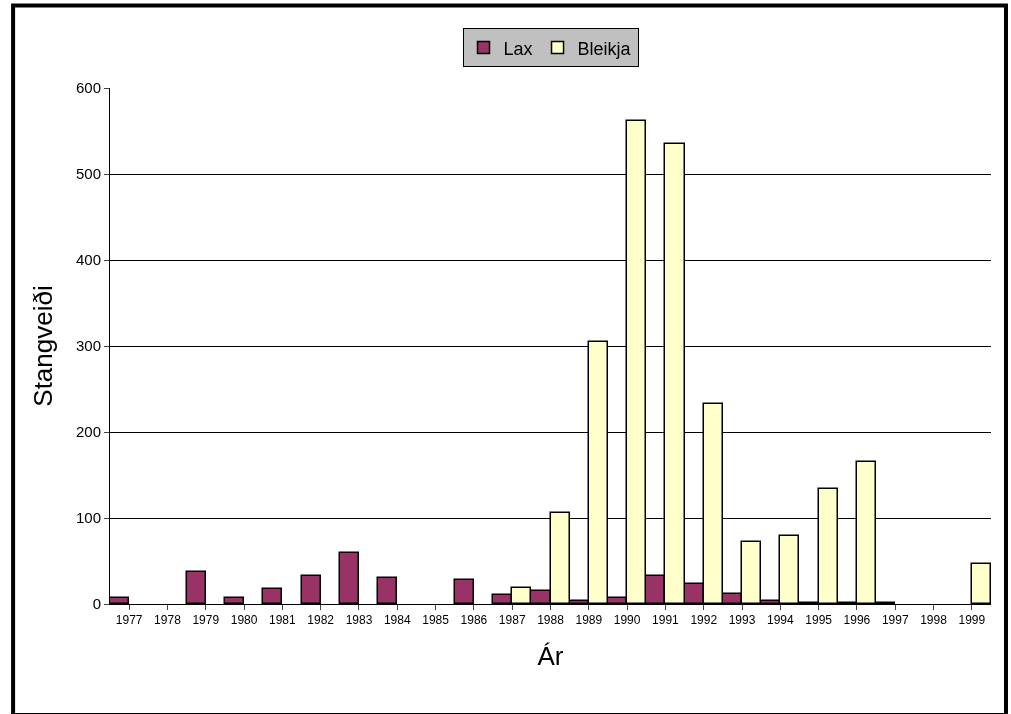  Describe the element at coordinates (88, 260) in the screenshot. I see `y-tick-label: 400` at that location.